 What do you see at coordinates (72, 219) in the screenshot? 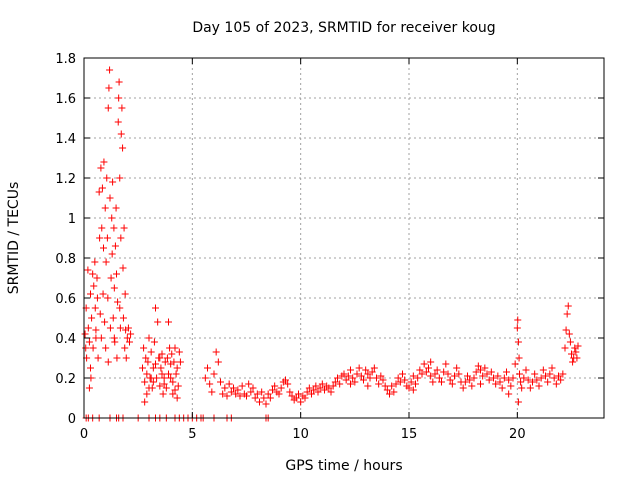
I see `y-tick-label: 1` at bounding box center [72, 219].